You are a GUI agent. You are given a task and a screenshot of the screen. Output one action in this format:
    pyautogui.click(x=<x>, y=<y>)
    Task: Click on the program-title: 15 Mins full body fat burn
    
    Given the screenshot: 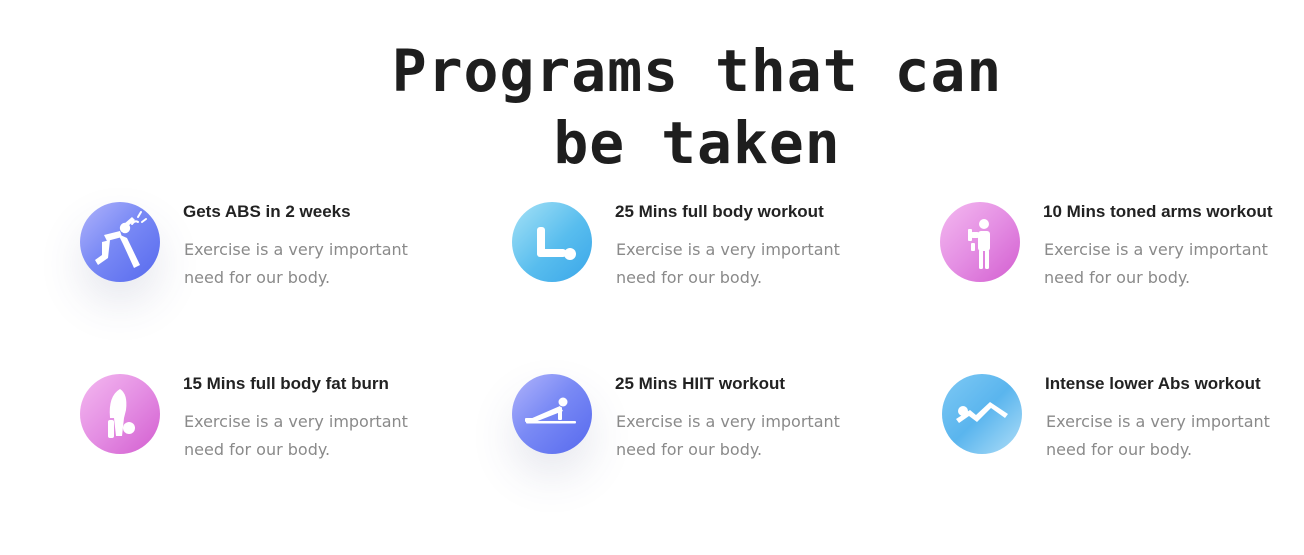 What is the action you would take?
    pyautogui.click(x=286, y=383)
    